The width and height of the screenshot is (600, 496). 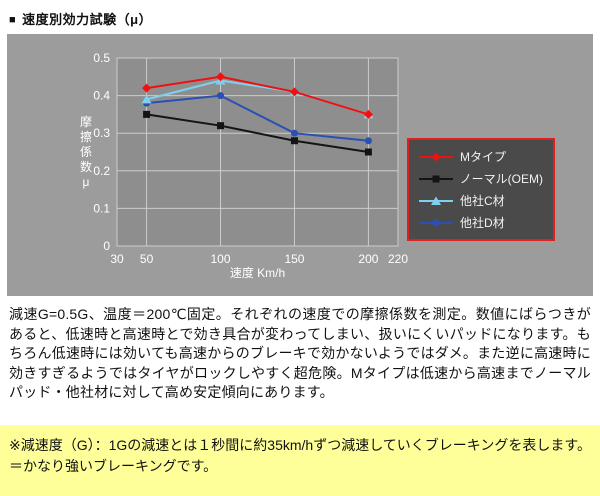 What do you see at coordinates (294, 259) in the screenshot?
I see `svg-text: 150` at bounding box center [294, 259].